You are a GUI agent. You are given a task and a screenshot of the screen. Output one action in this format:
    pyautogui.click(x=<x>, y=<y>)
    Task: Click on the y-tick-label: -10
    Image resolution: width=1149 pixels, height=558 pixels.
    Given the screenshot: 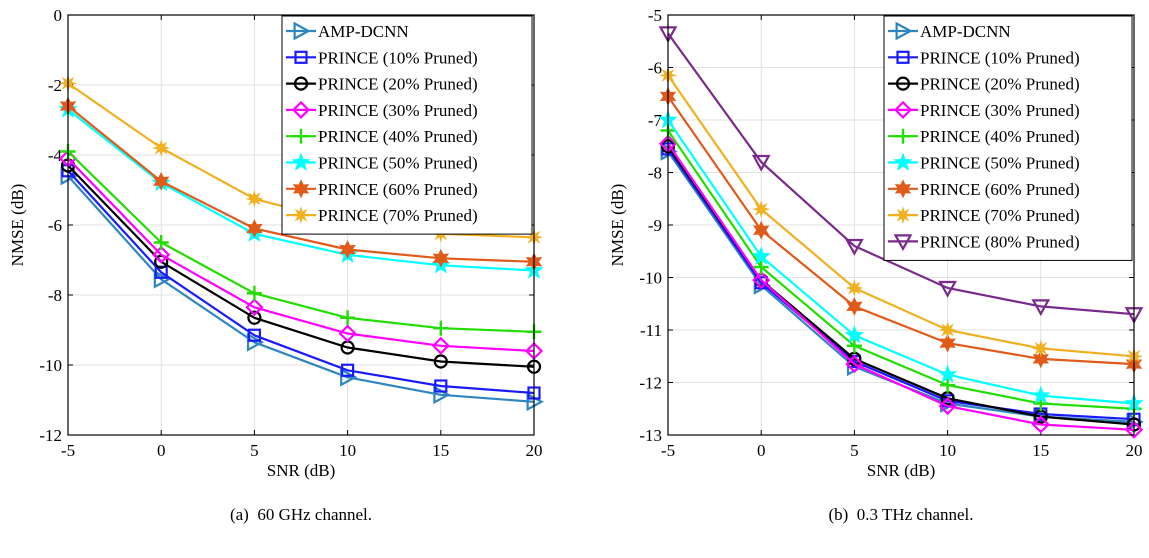 What is the action you would take?
    pyautogui.click(x=650, y=278)
    